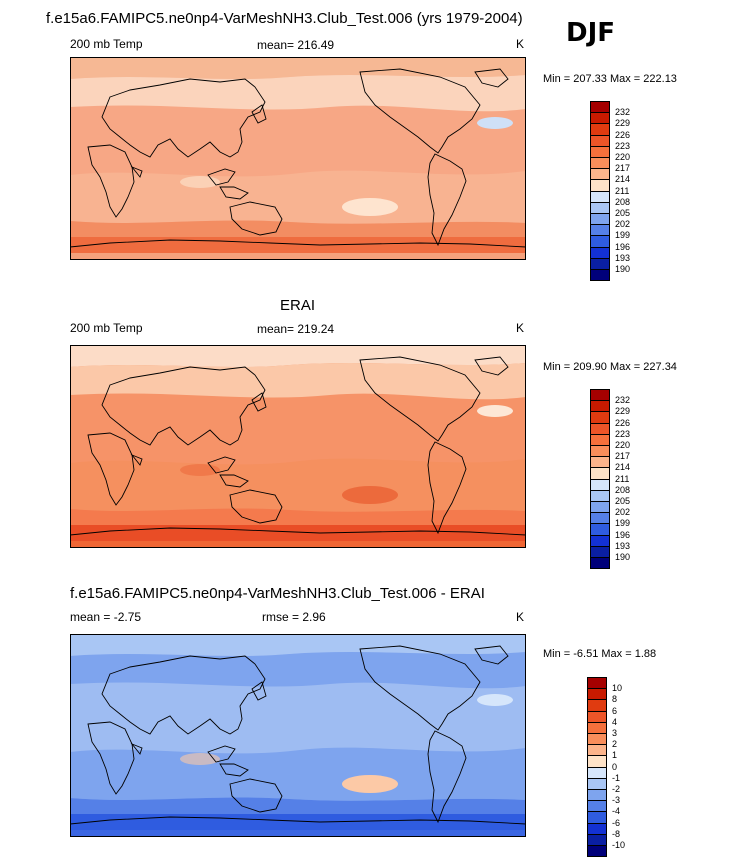 This screenshot has height=866, width=733. I want to click on colorbar-label: 2, so click(615, 744).